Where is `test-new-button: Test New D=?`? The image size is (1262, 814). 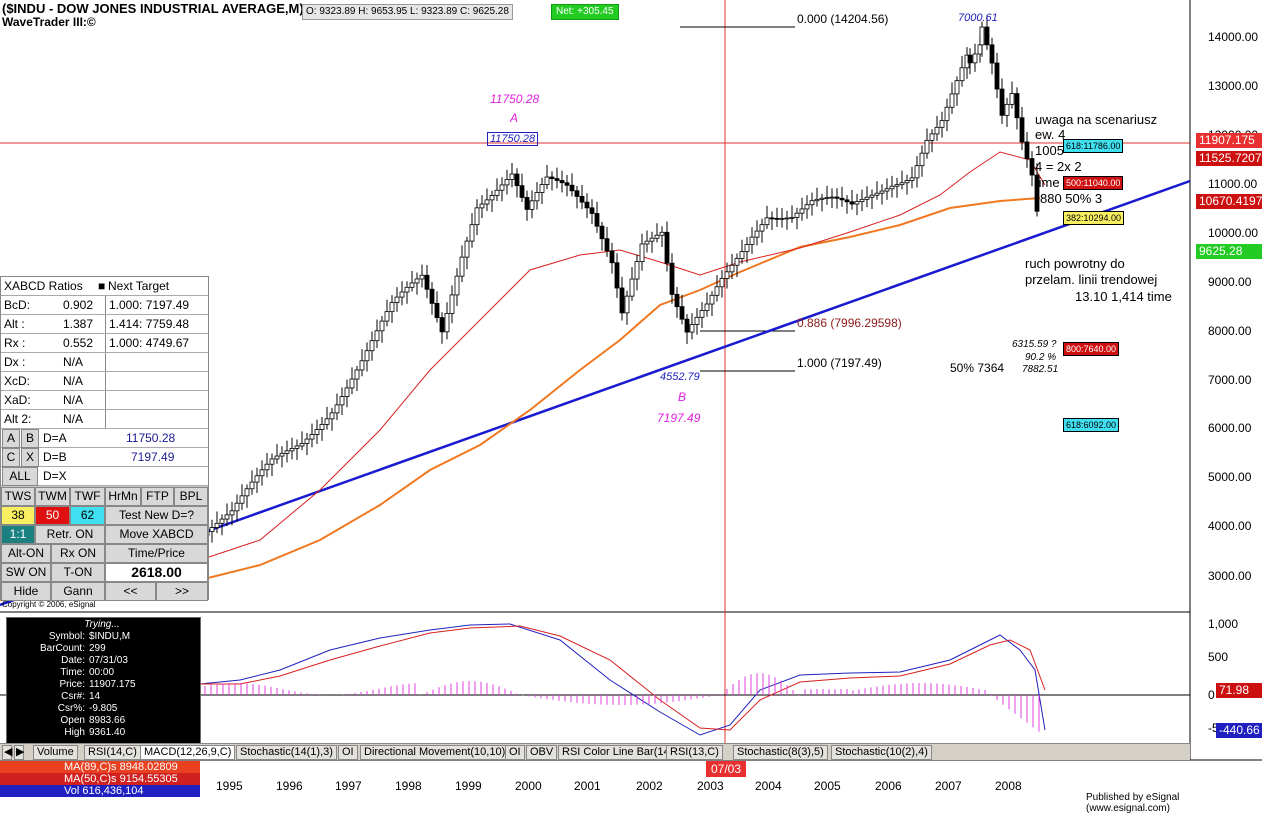 test-new-button: Test New D=? is located at coordinates (156, 515).